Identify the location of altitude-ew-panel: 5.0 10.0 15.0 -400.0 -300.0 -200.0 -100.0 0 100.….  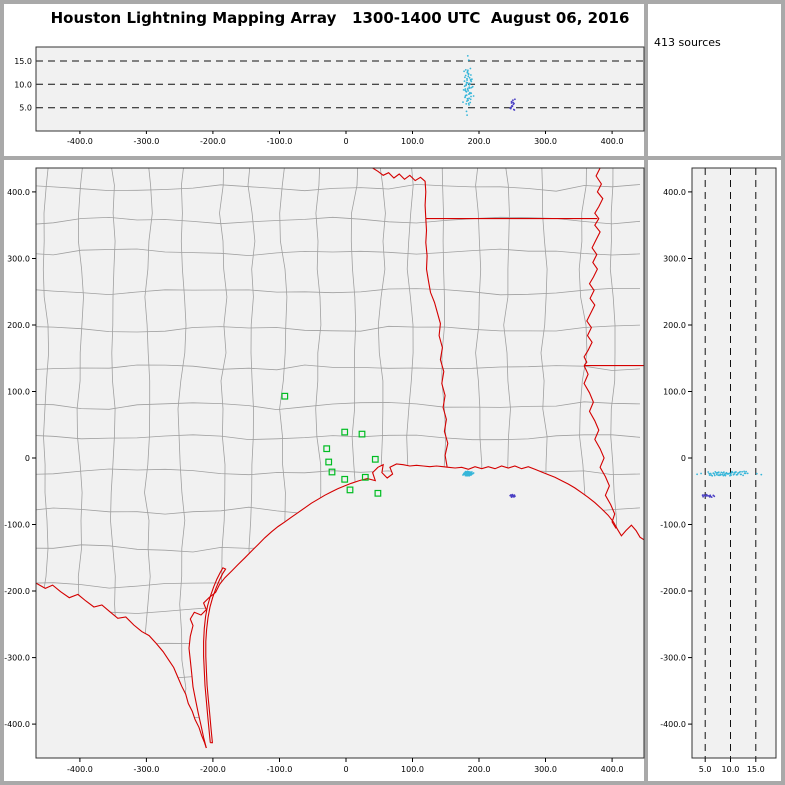
(329, 96).